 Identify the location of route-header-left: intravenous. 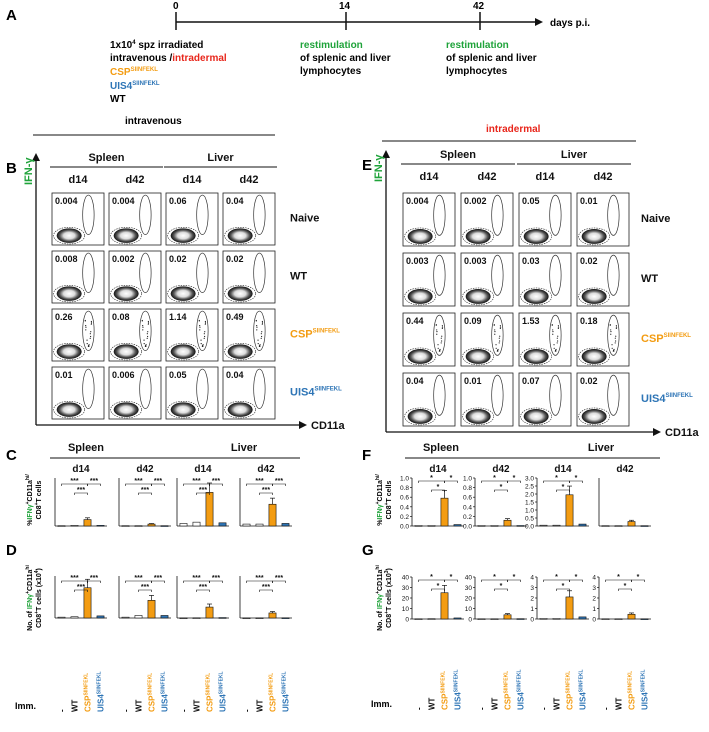
(153, 121).